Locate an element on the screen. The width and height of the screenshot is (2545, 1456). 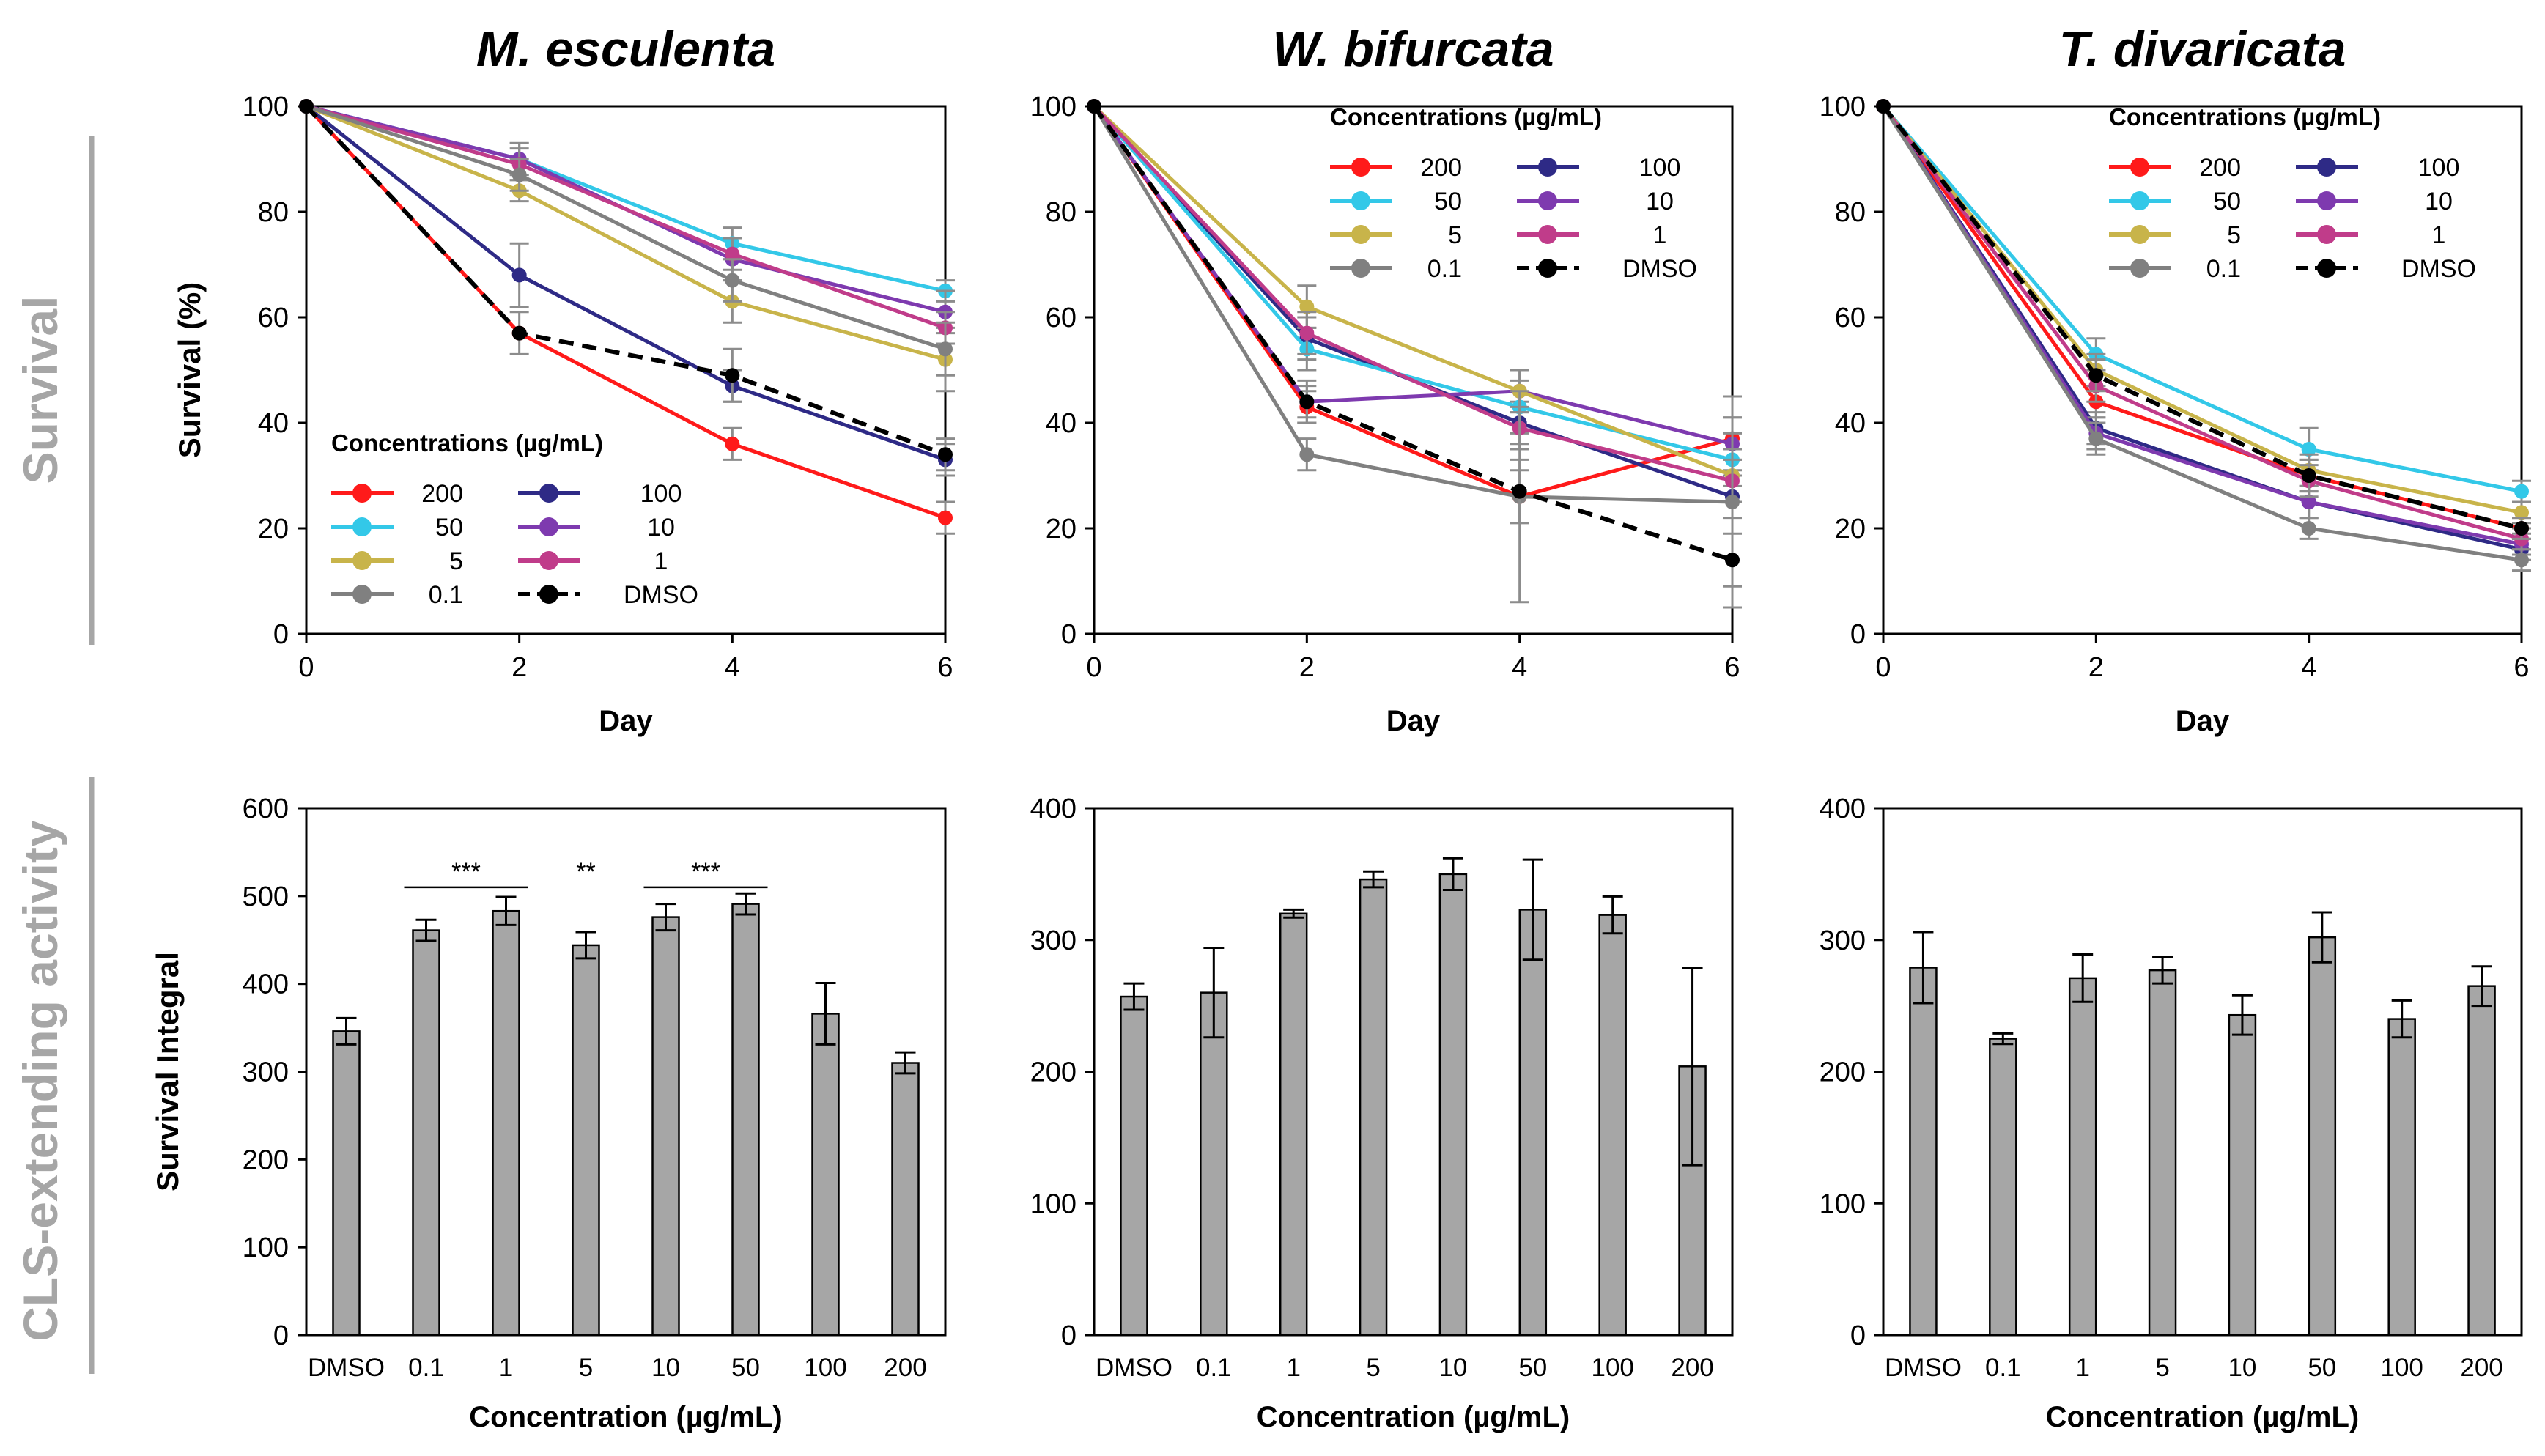
x-tick-label: 50 is located at coordinates (745, 1367).